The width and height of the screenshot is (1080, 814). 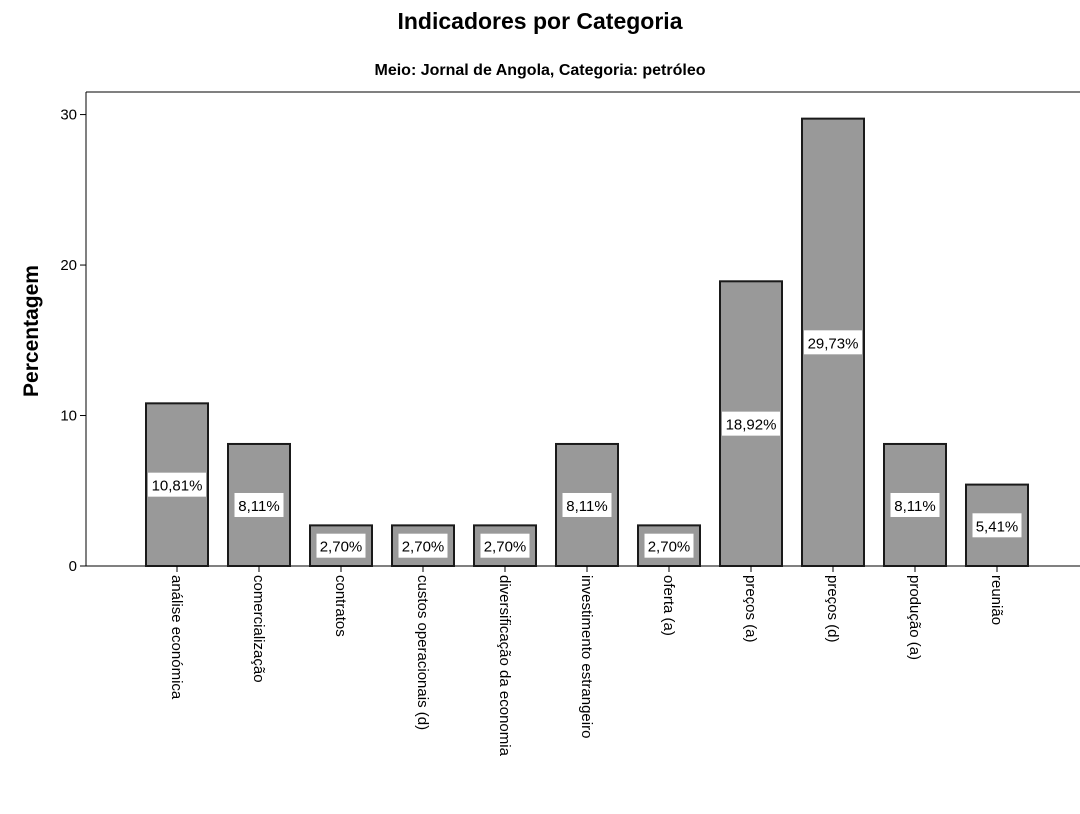 I want to click on y-tick-label: 10, so click(x=68, y=416).